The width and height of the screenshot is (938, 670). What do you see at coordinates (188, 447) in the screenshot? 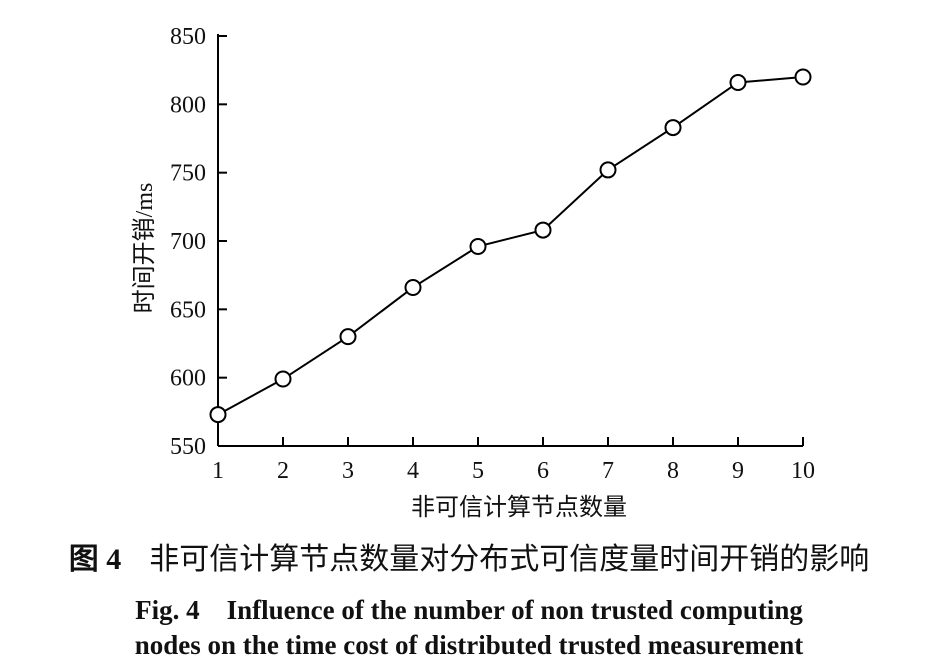
I see `y-tick-label: 550` at bounding box center [188, 447].